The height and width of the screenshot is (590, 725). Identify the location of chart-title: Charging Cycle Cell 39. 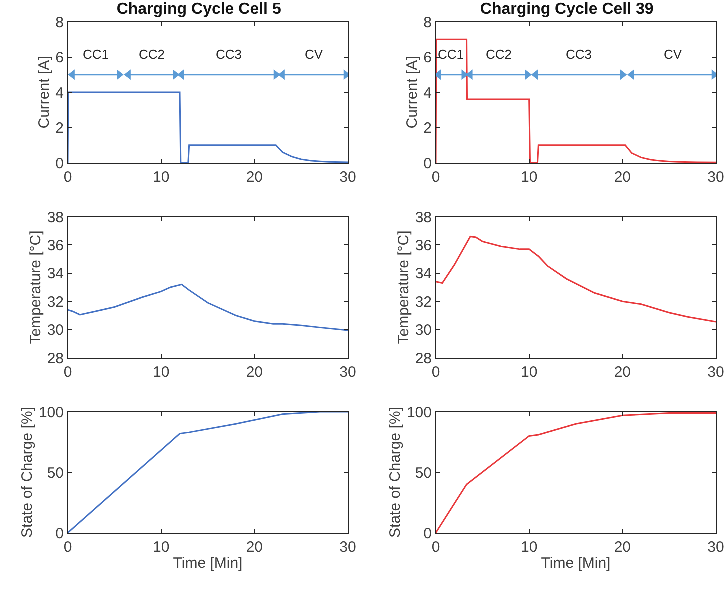
(567, 9).